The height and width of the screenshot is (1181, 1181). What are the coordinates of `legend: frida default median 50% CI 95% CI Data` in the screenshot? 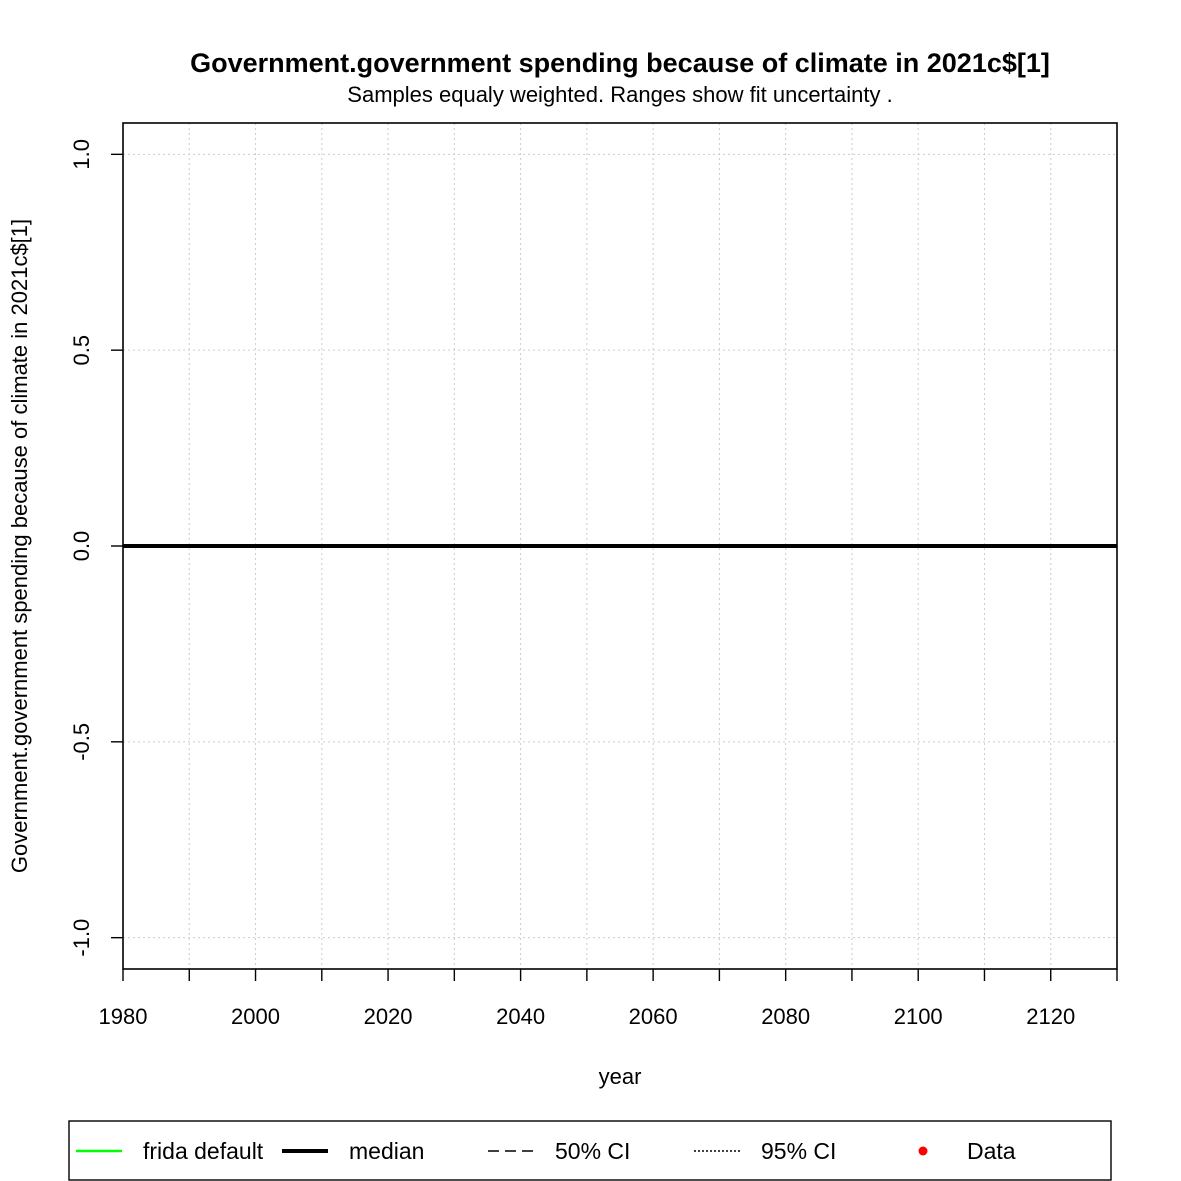 It's located at (590, 1150).